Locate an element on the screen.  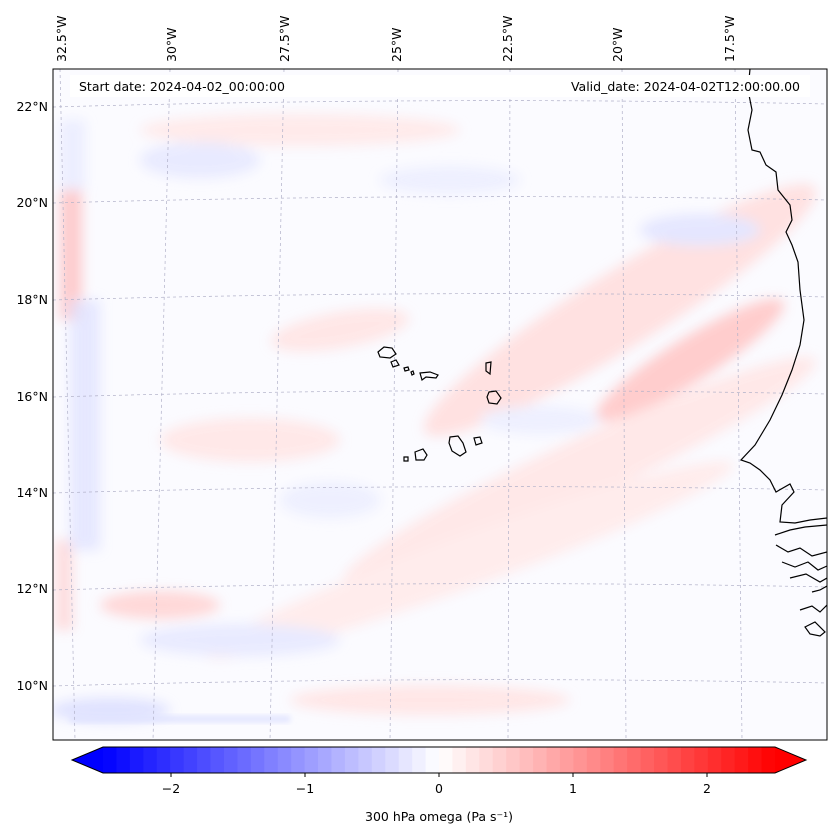
colorbar-outline is located at coordinates (439, 760).